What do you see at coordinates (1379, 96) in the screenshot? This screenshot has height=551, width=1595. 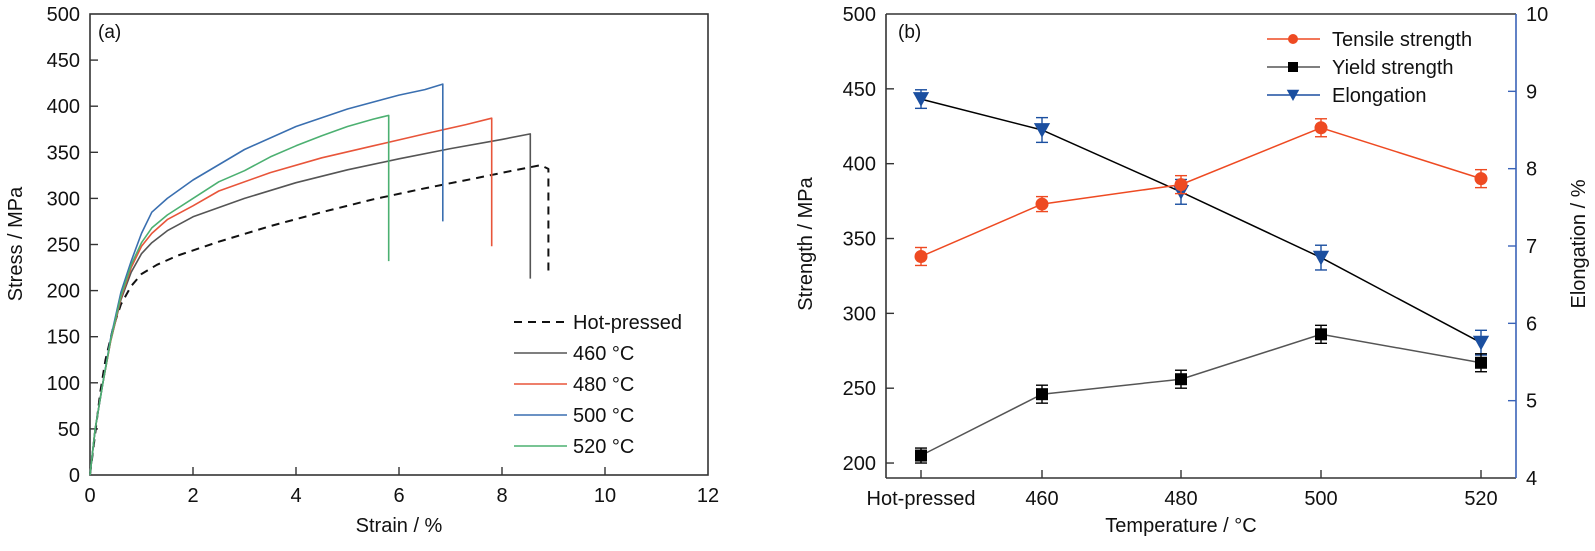 I see `legend-label-b: Elongation` at bounding box center [1379, 96].